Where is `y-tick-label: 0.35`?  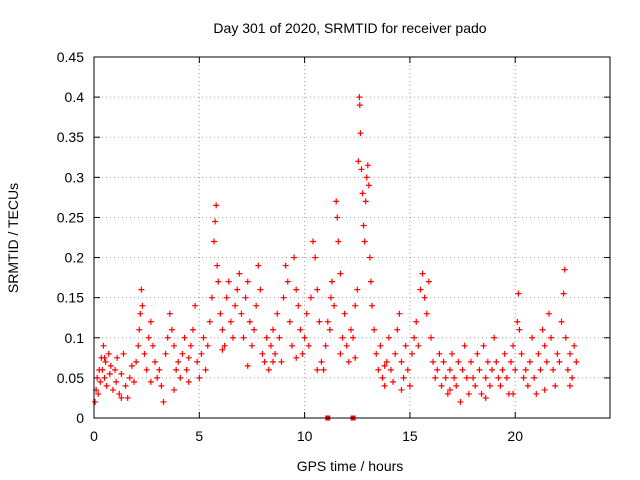
y-tick-label: 0.35 is located at coordinates (70, 137).